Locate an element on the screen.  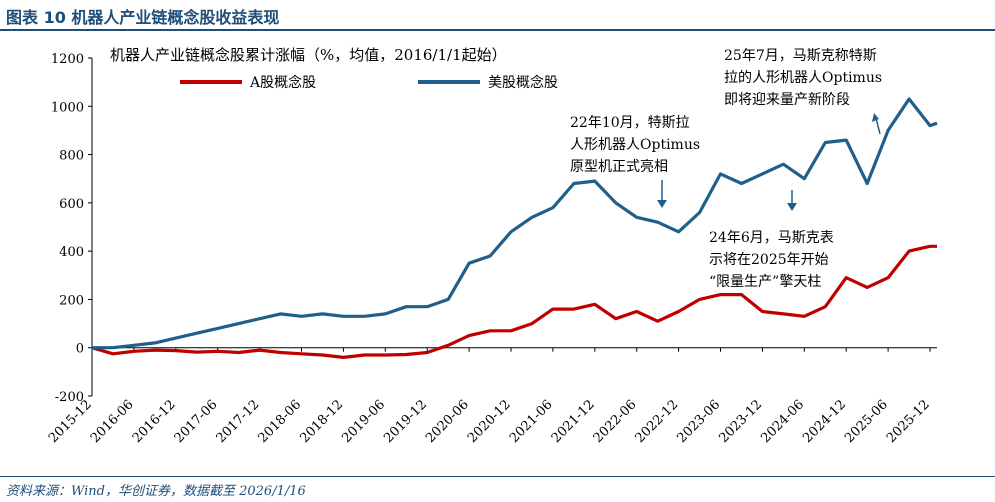
chart-legend: A股概念股 美股概念股 is located at coordinates (369, 82).